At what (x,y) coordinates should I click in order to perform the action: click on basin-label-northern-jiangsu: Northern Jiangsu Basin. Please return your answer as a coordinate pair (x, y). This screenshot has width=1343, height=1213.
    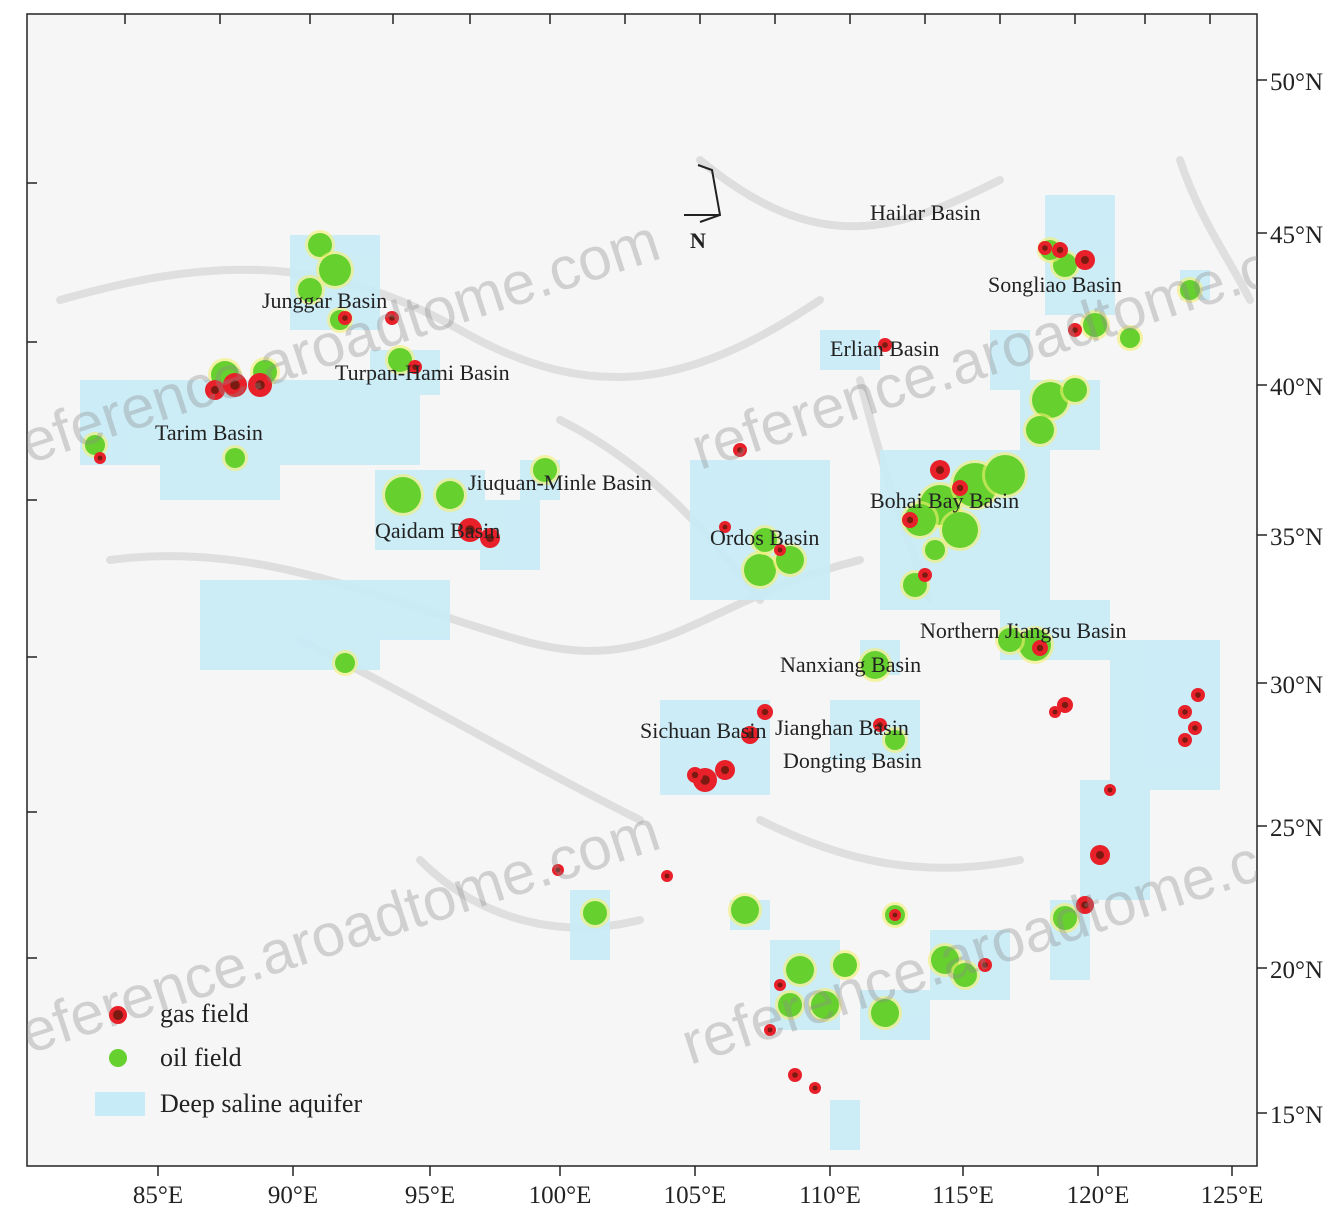
    Looking at the image, I should click on (1023, 630).